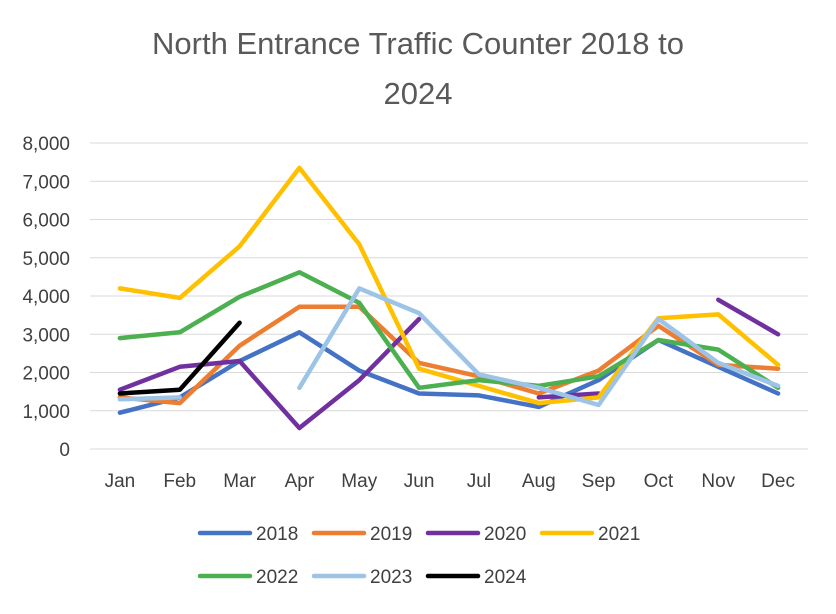 This screenshot has height=614, width=836. I want to click on y-tick-label: 1,000, so click(46, 412).